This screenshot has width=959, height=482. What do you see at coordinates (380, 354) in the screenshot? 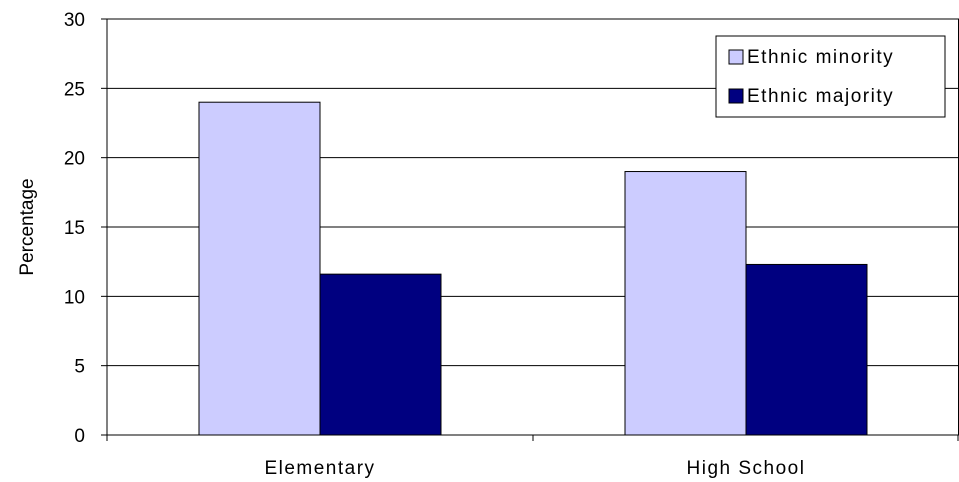
I see `bar-ethnic-majority-elementary` at bounding box center [380, 354].